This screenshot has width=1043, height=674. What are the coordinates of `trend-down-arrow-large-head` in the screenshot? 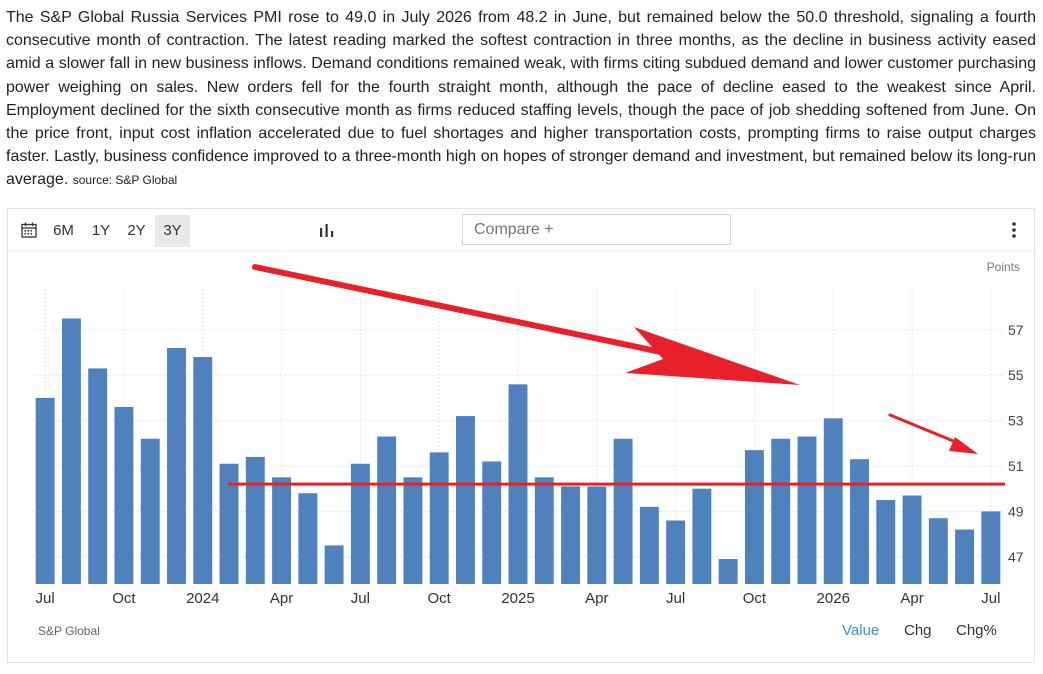 It's located at (712, 356).